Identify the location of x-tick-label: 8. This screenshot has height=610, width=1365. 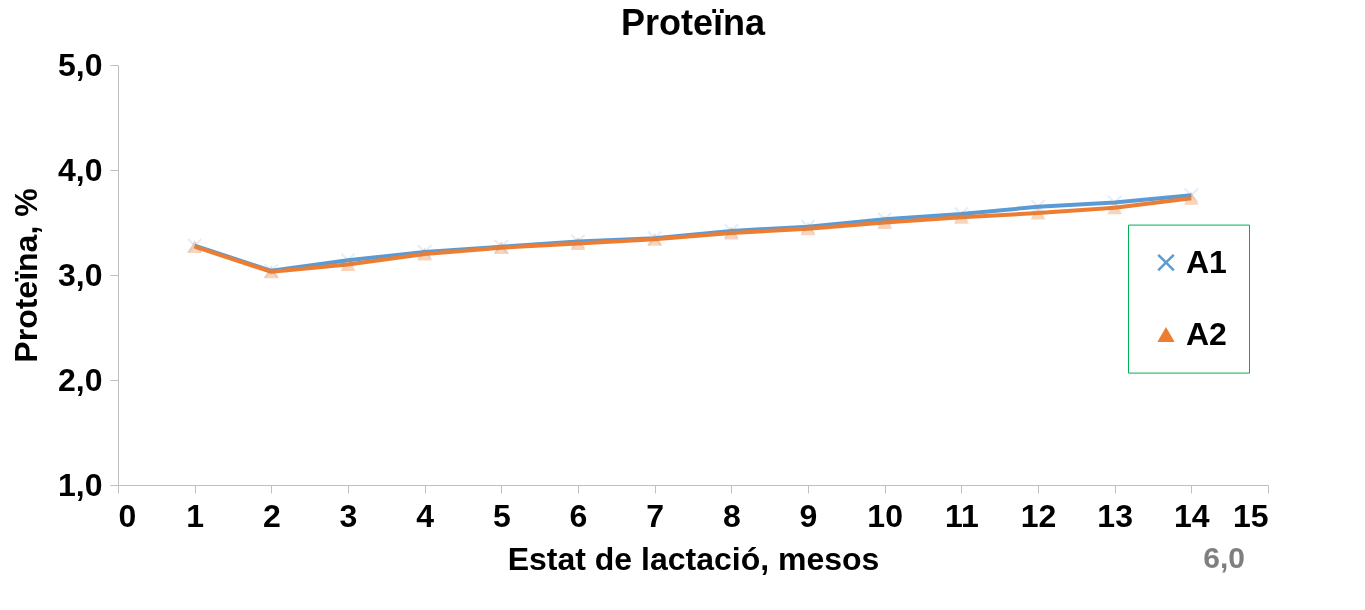
(731, 515).